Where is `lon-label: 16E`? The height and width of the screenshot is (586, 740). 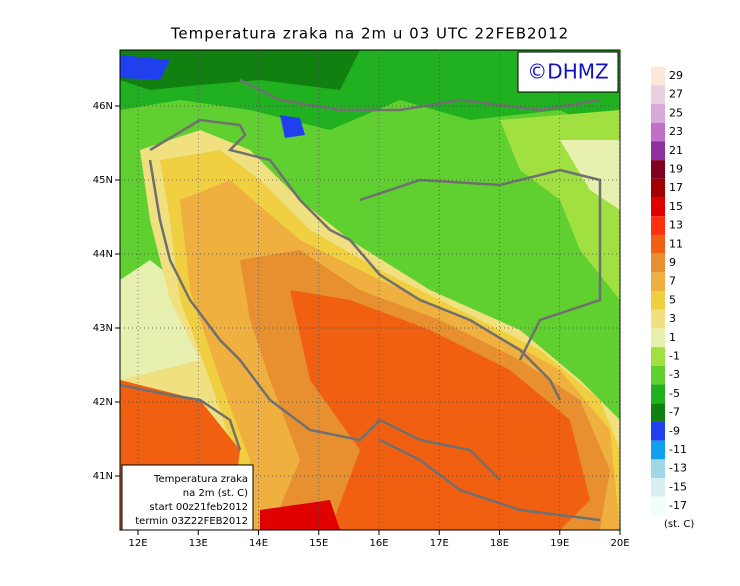 lon-label: 16E is located at coordinates (378, 543).